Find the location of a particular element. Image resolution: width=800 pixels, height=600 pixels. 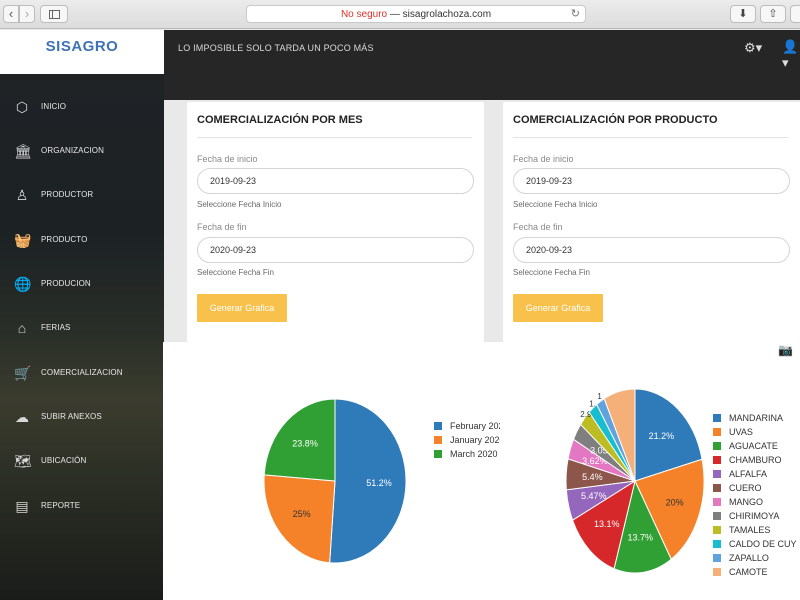

sidebar-item-organizacion: 🏛 ORGANIZACION is located at coordinates (82, 151).